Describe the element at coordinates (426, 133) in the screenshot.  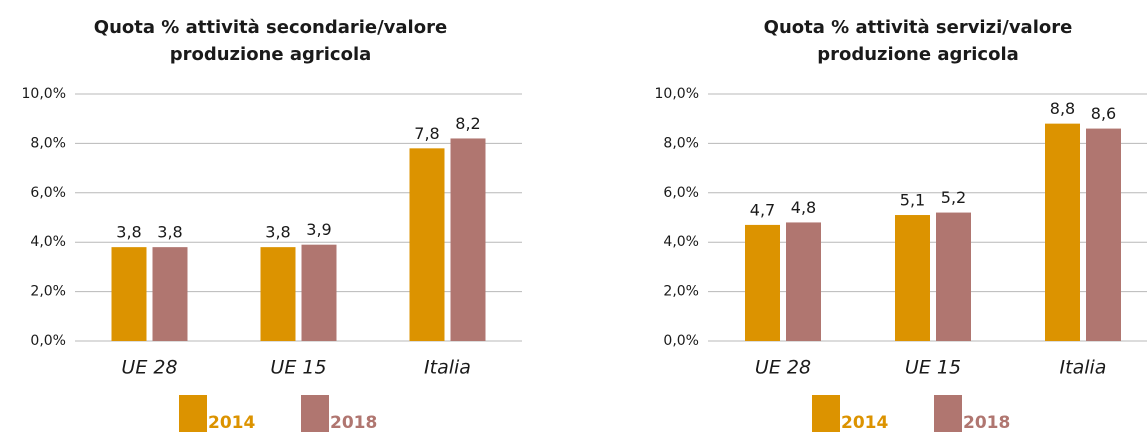
I see `value-label: 7,8` at that location.